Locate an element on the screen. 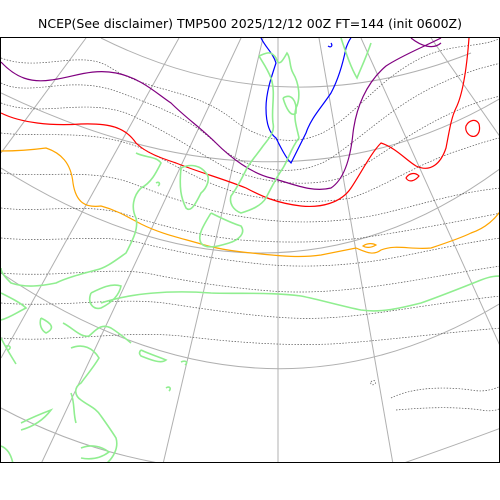  coastline-island-f is located at coordinates (158, 184).